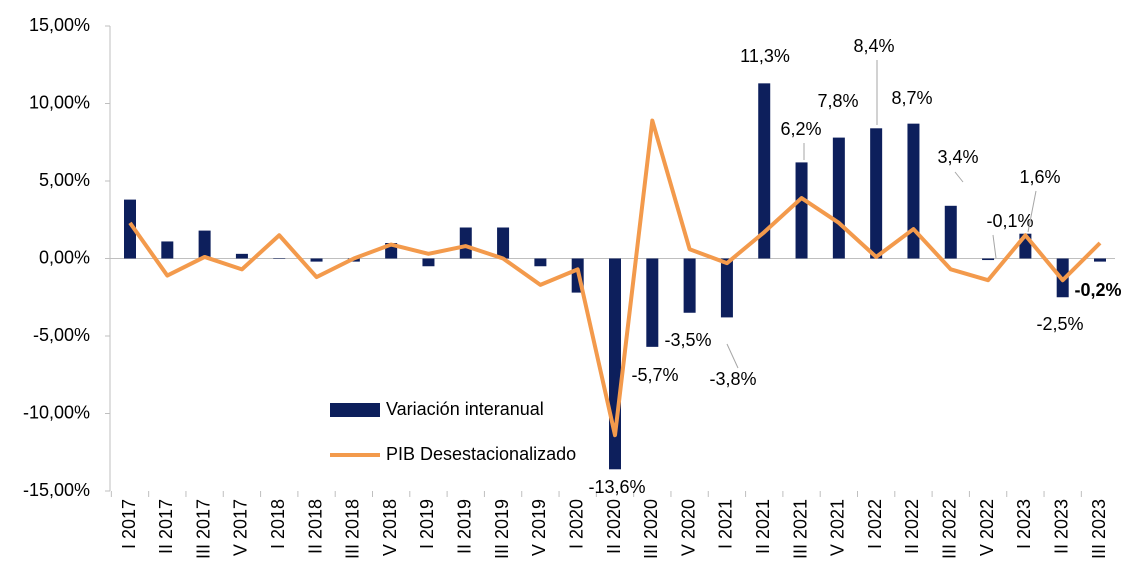  Describe the element at coordinates (315, 526) in the screenshot. I see `x-tick-label: II 2018` at that location.